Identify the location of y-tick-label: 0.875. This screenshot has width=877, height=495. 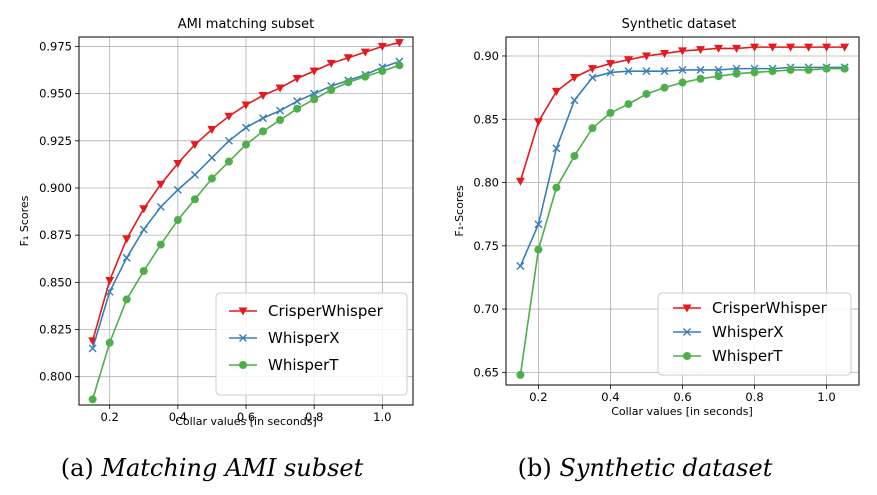
(55, 235).